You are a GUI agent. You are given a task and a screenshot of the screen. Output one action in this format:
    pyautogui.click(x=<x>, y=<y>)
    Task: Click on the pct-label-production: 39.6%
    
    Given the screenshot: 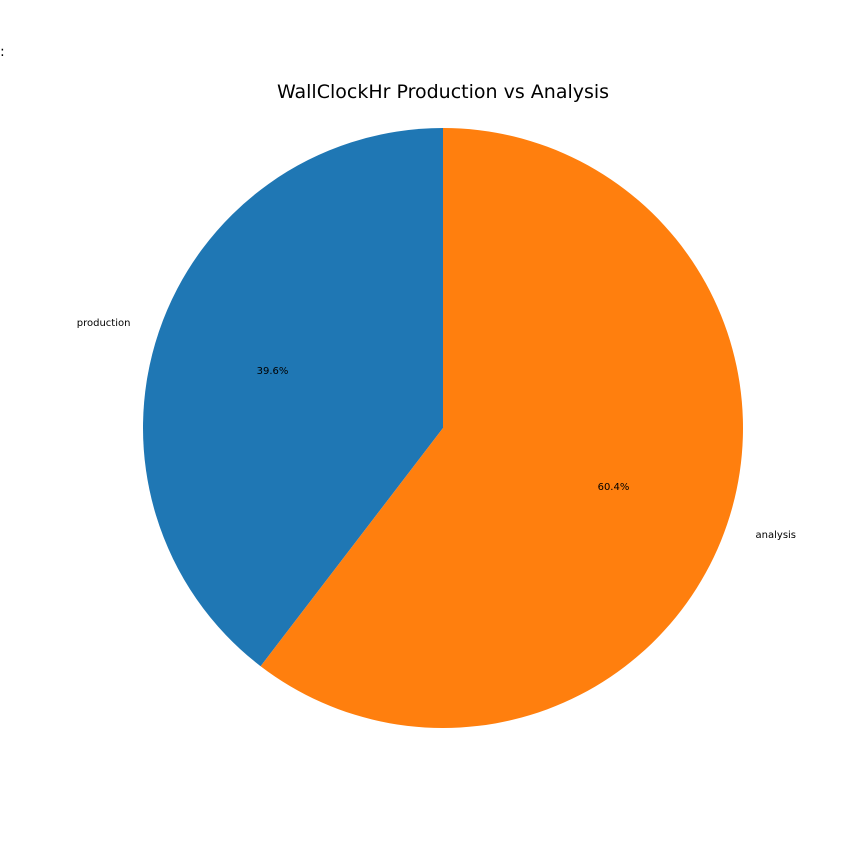 What is the action you would take?
    pyautogui.click(x=273, y=371)
    